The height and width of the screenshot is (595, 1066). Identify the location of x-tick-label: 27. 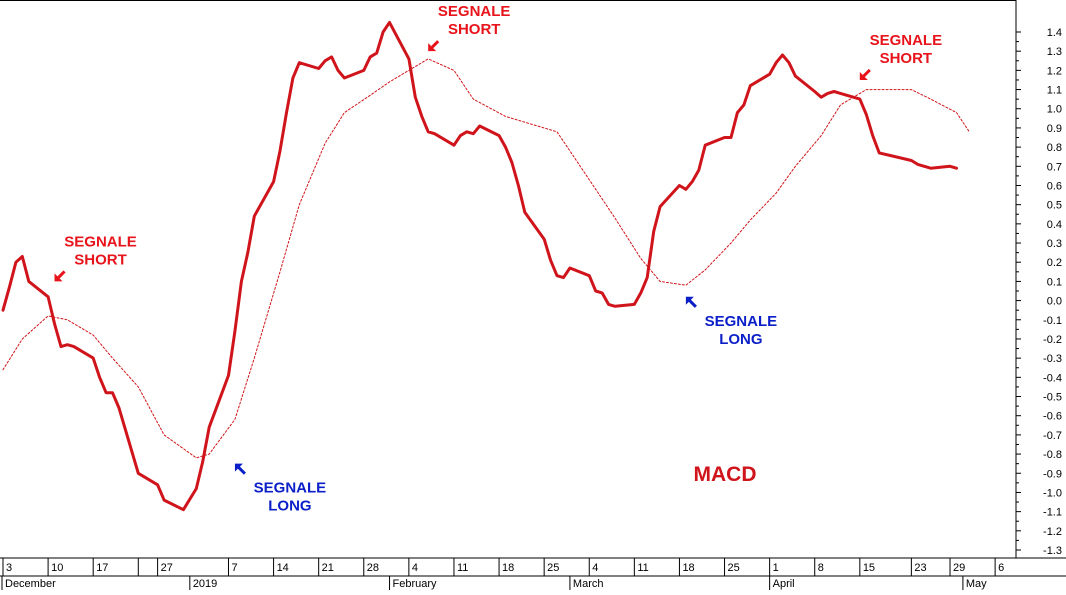
(167, 568).